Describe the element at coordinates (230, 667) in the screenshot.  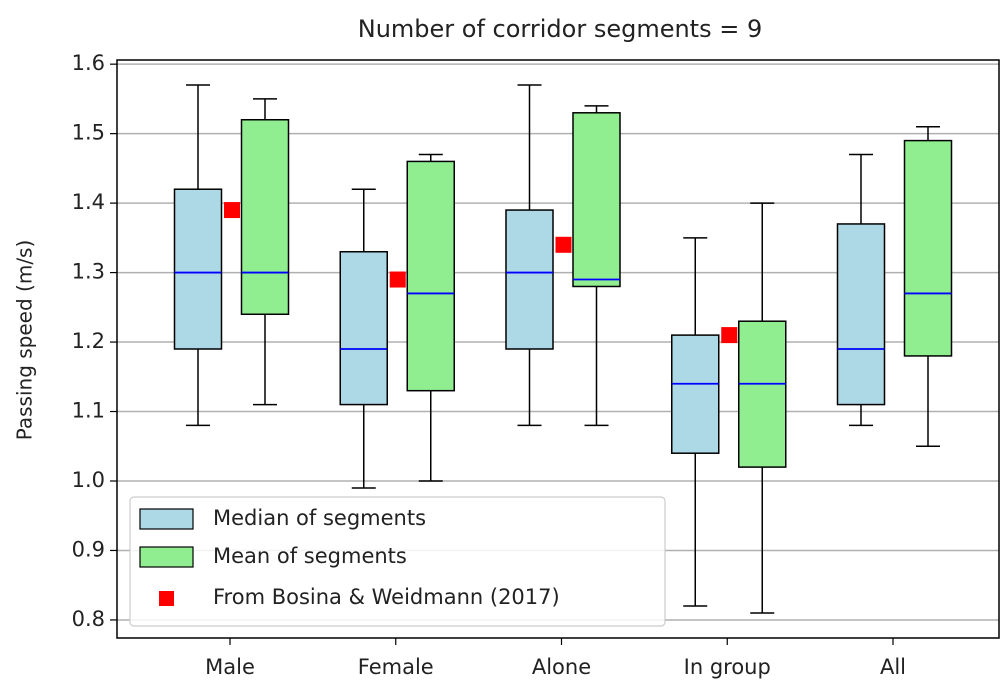
I see `x-tick-label: Male` at that location.